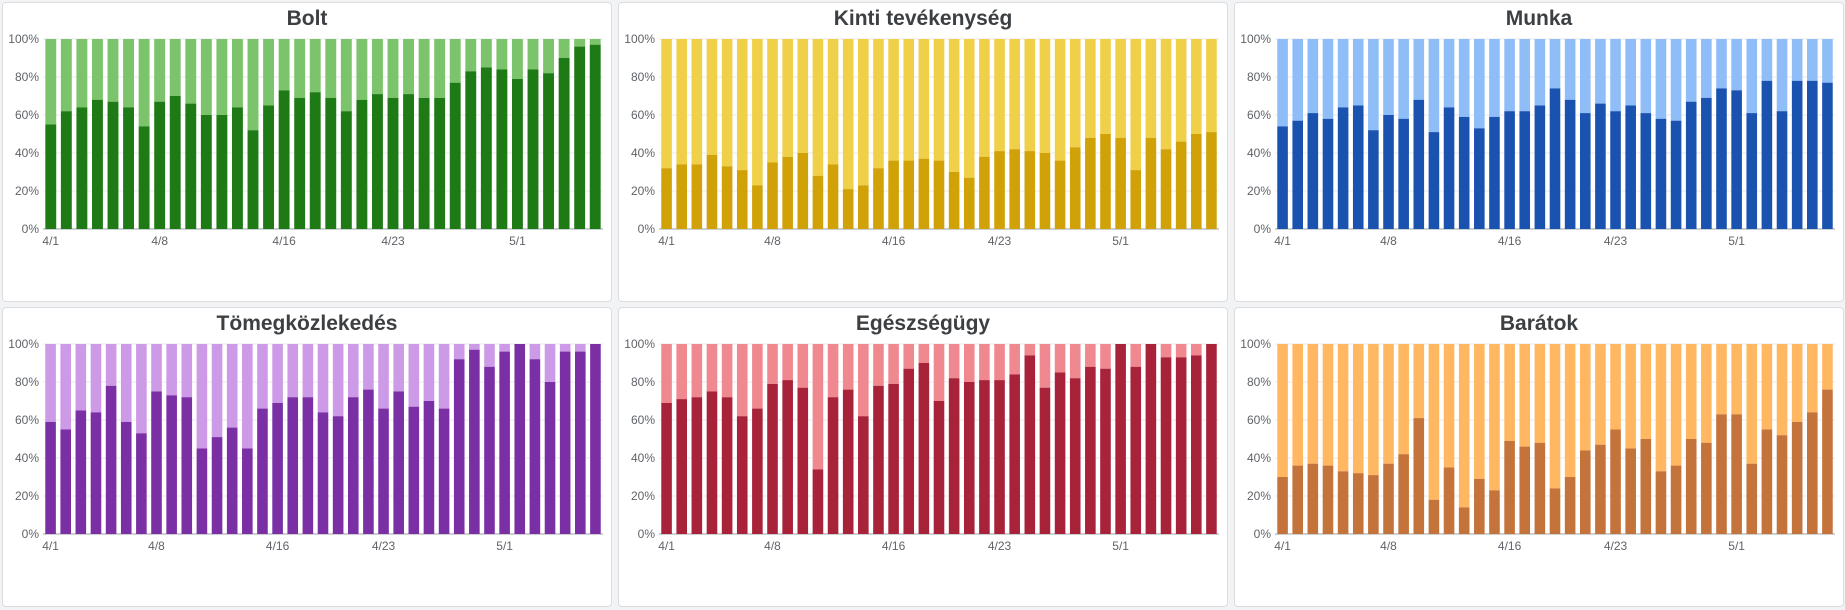  What do you see at coordinates (643, 458) in the screenshot?
I see `y-tick-label: 40%` at bounding box center [643, 458].